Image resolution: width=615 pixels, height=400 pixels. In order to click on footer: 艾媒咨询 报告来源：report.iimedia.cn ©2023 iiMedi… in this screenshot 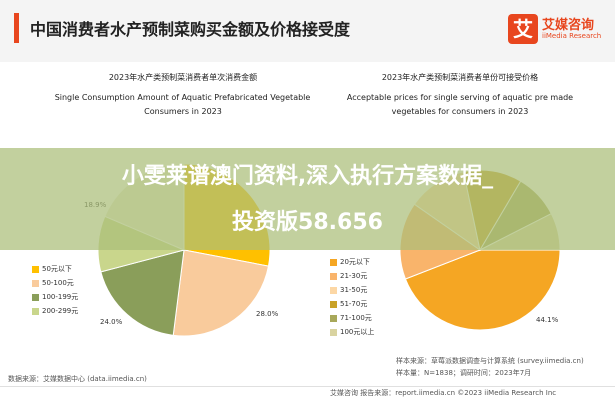, I will do `click(443, 393)`.